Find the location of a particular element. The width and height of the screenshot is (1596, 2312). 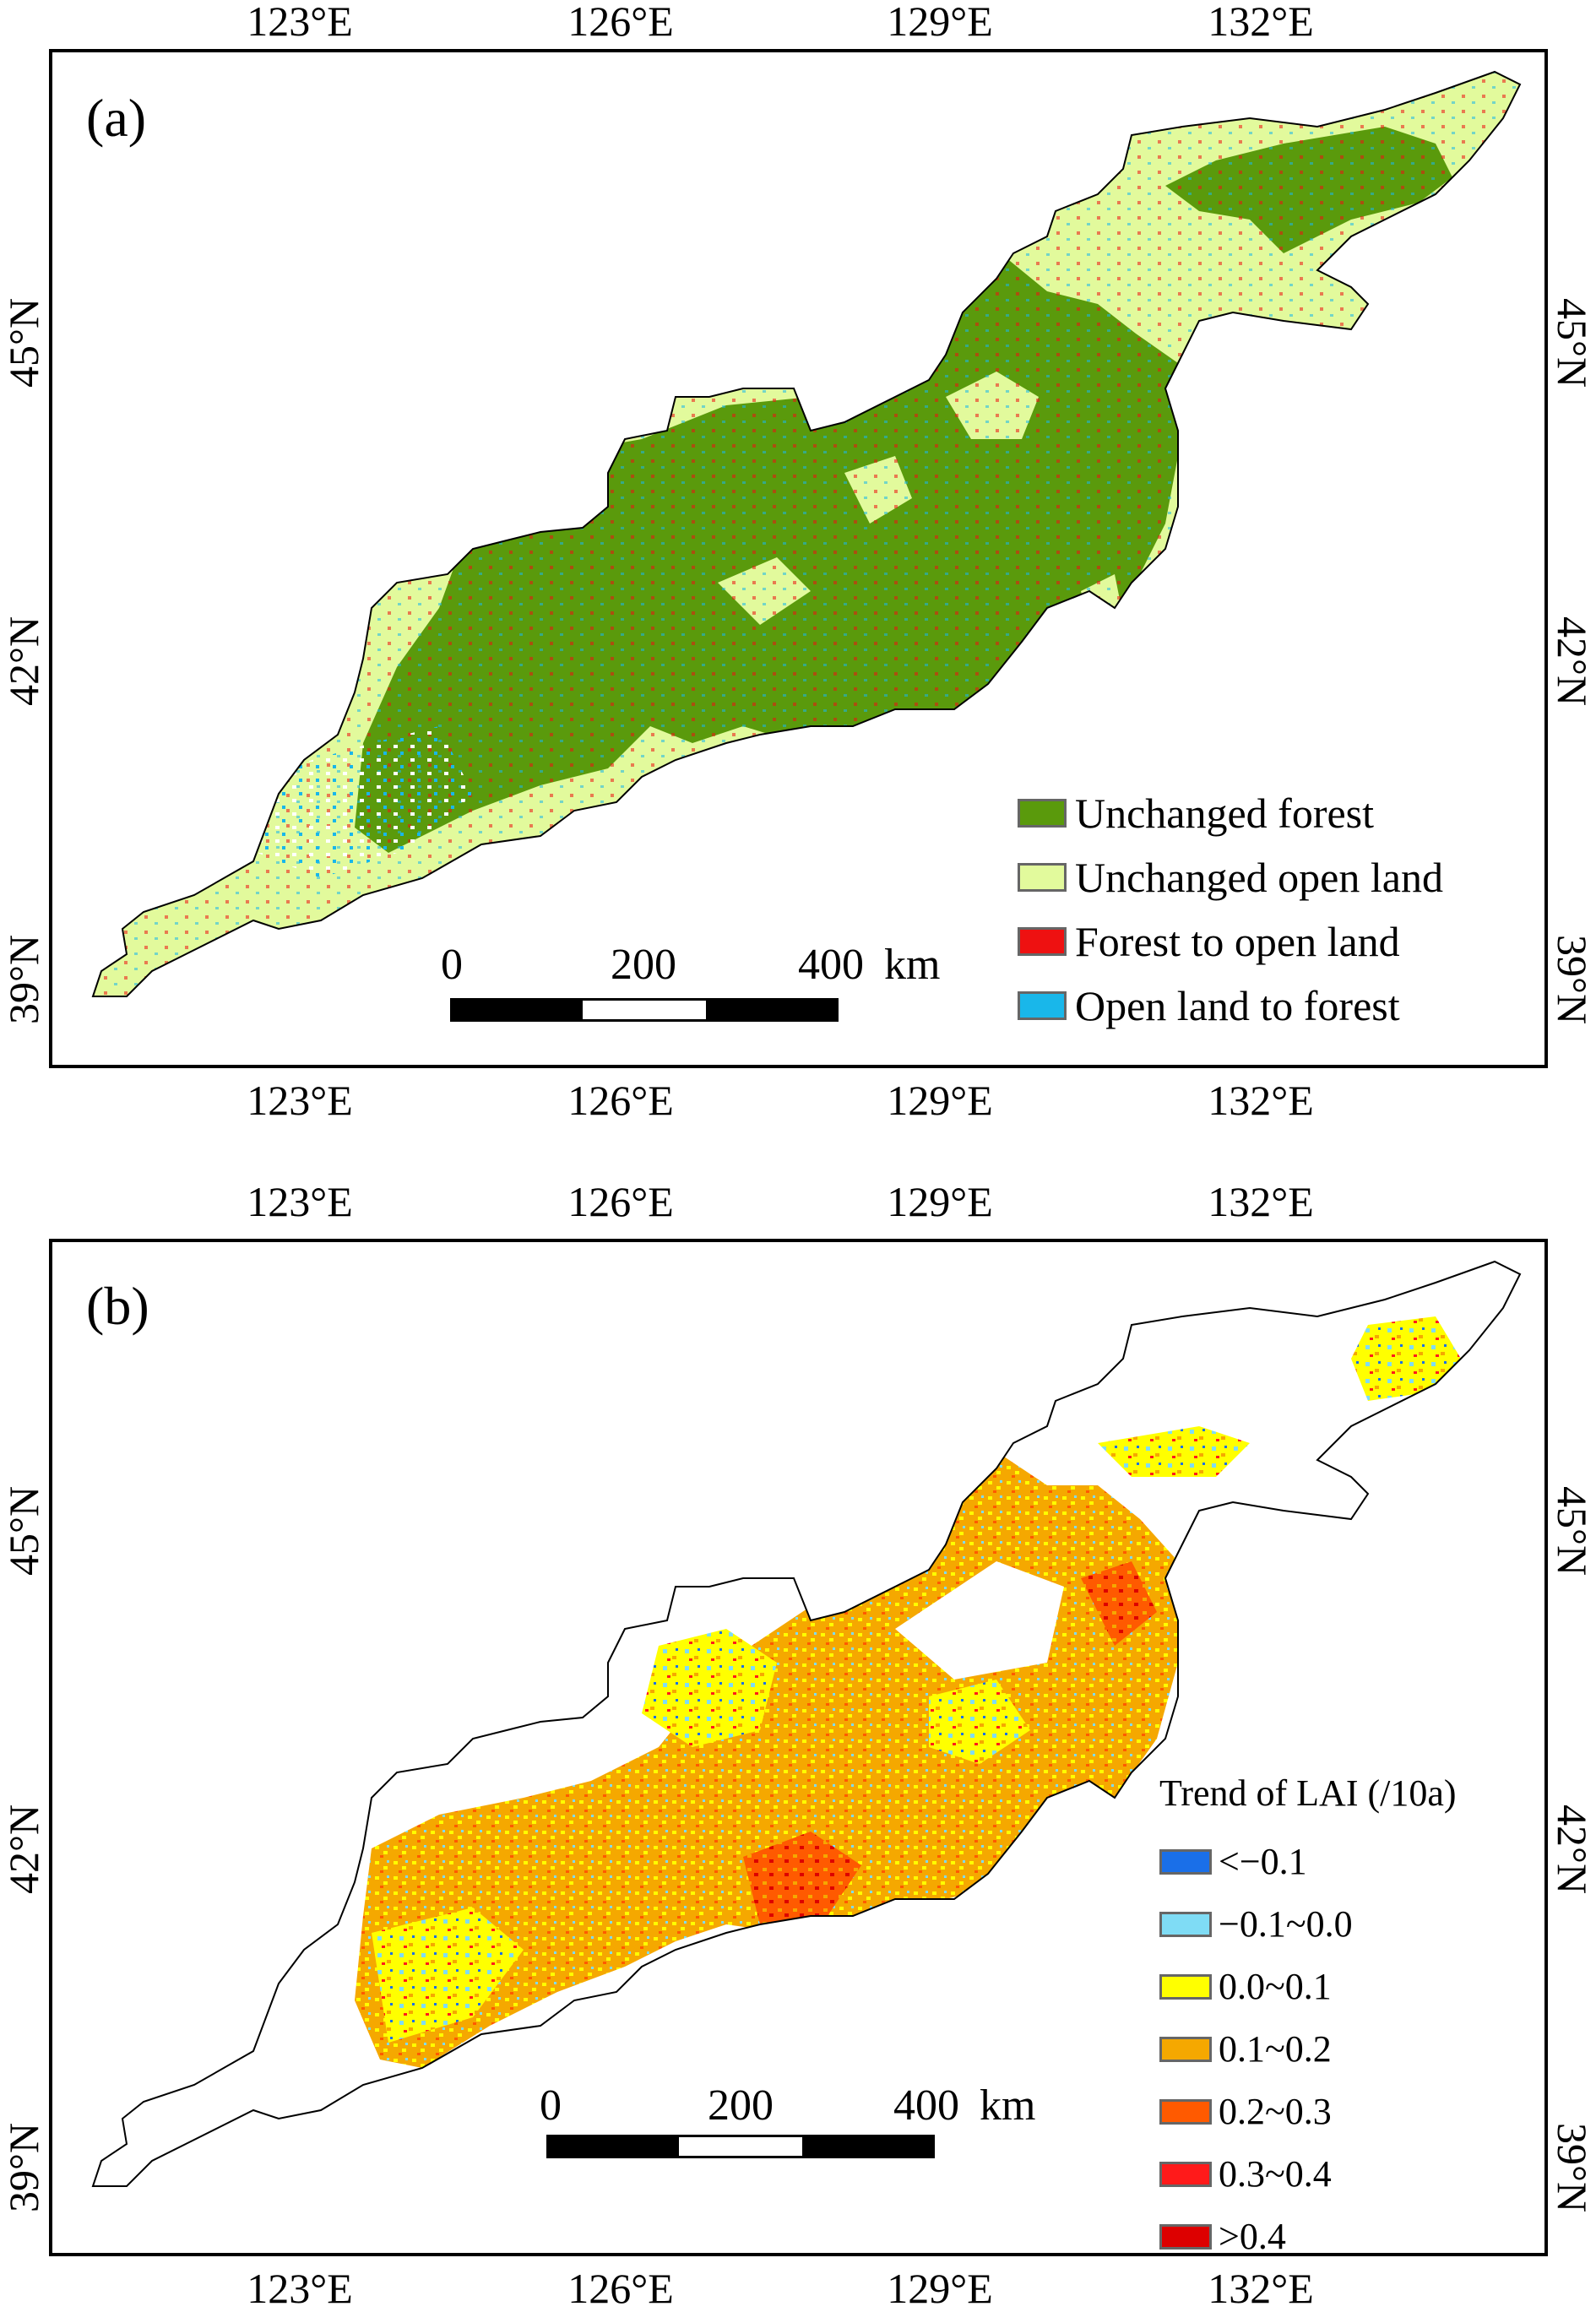

lai-trend-mixed is located at coordinates (701, 1836).